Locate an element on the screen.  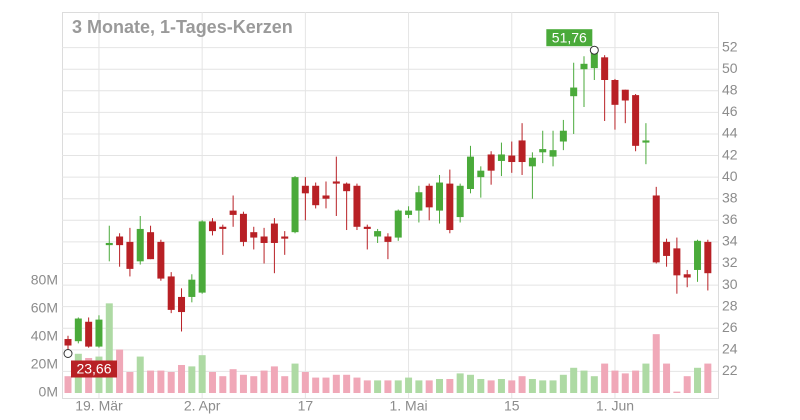
y-tick-label: 40 is located at coordinates (730, 176).